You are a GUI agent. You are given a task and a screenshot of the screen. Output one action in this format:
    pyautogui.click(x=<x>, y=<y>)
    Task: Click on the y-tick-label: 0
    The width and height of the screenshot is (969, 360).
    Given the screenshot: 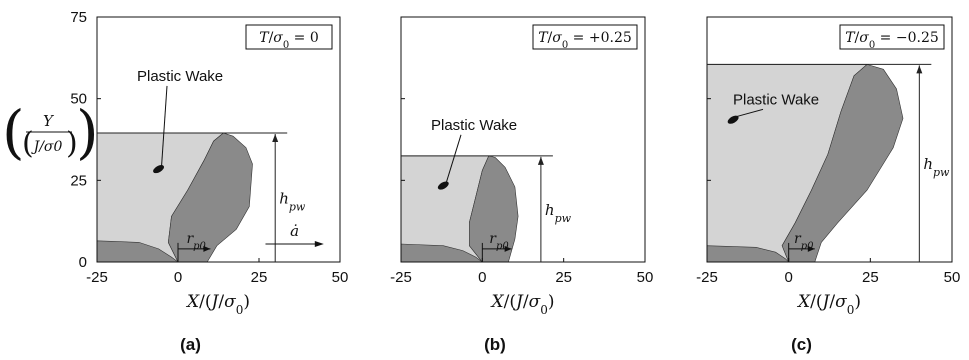 What is the action you would take?
    pyautogui.click(x=83, y=262)
    